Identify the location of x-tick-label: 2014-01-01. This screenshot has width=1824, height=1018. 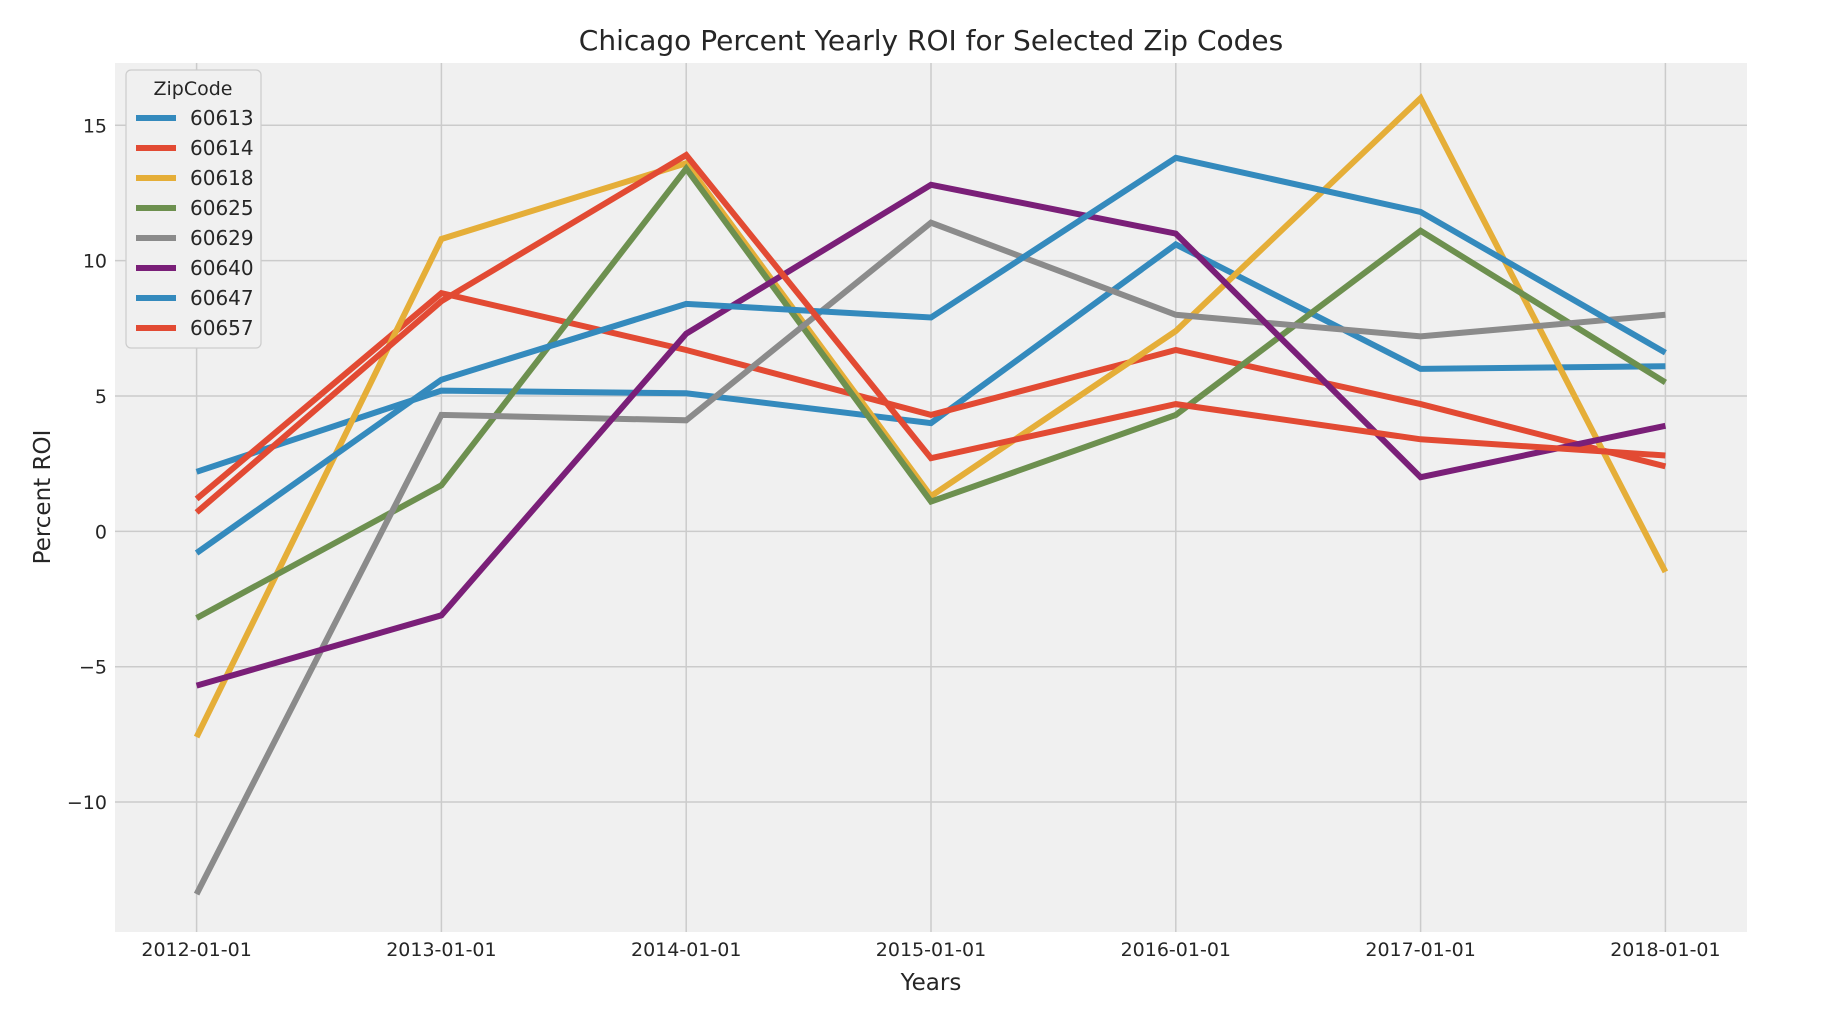
(686, 950).